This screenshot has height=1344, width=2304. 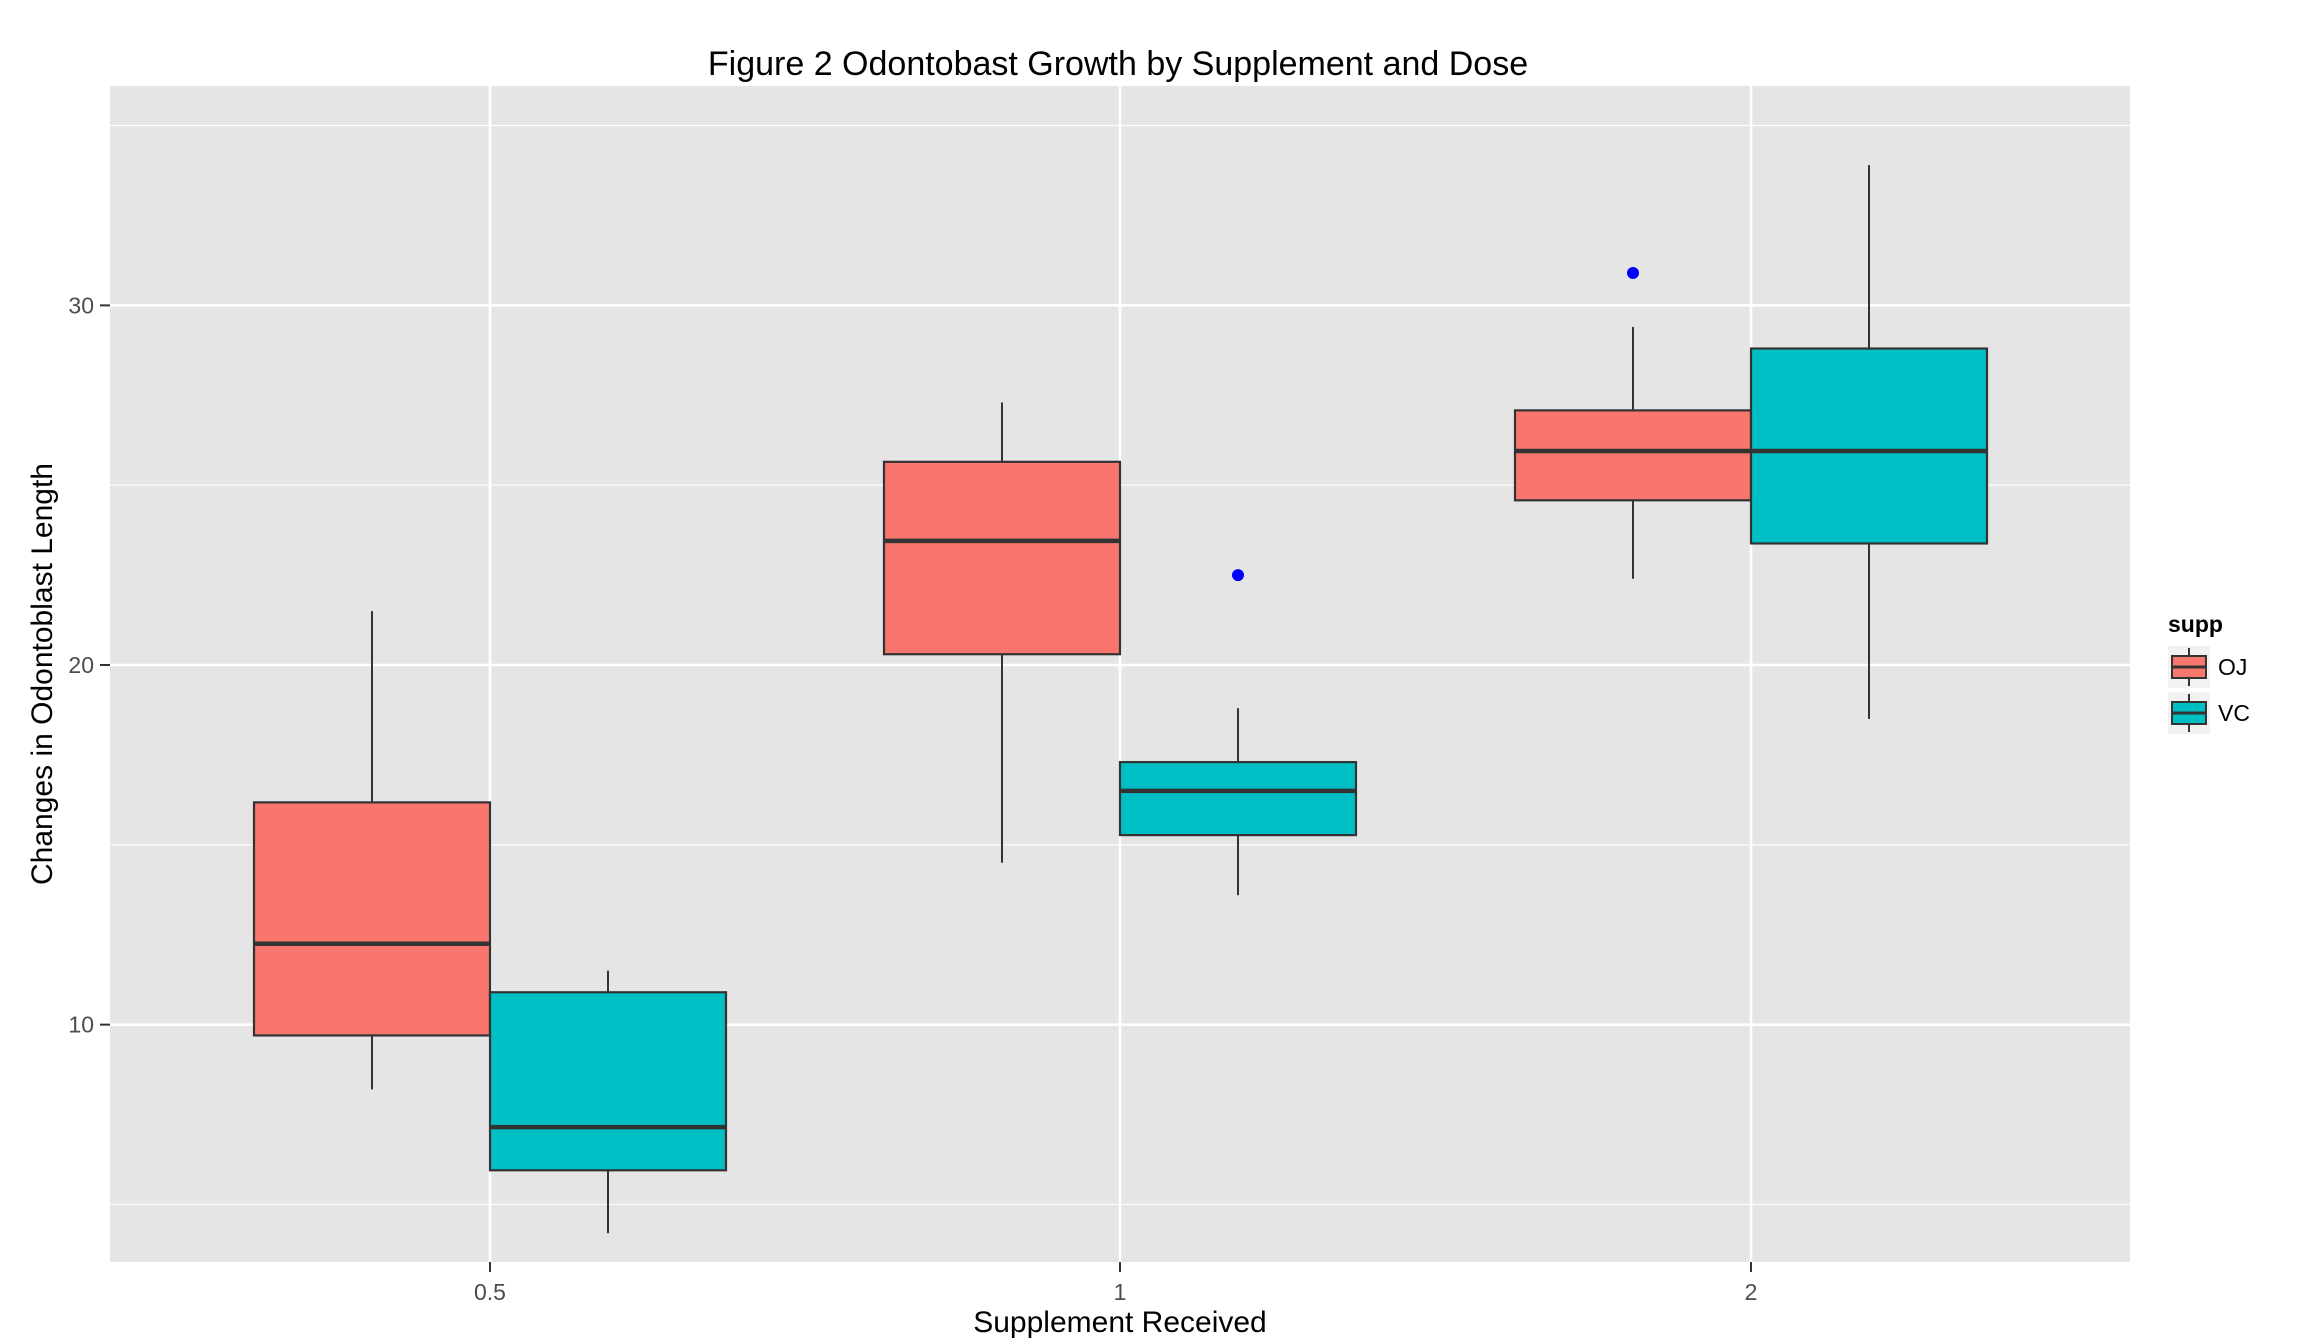 I want to click on legend-label: VC, so click(x=2234, y=713).